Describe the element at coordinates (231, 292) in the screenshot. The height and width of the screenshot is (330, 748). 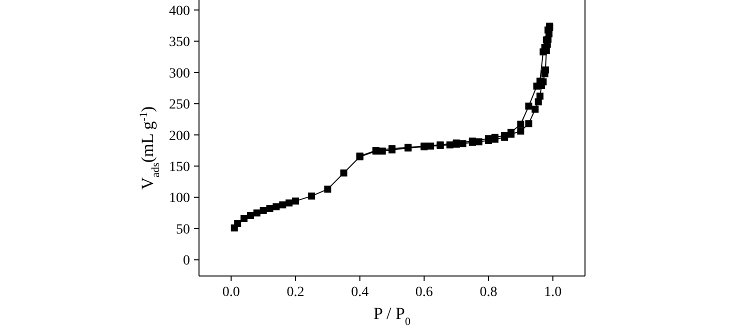
I see `x-tick-label: 0.0` at that location.